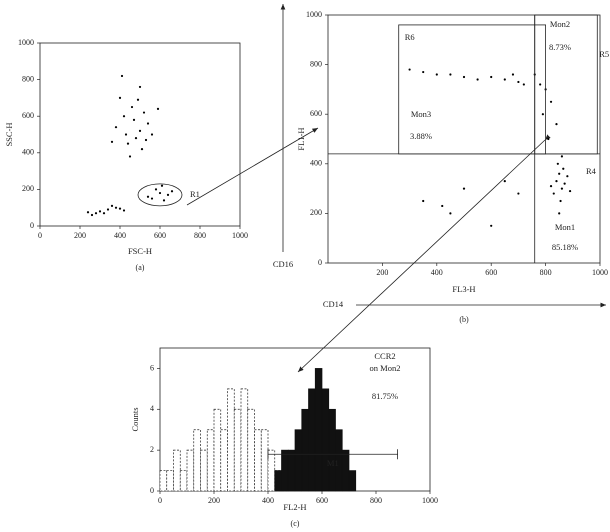 This screenshot has height=532, width=610. What do you see at coordinates (252, 166) in the screenshot?
I see `arrow` at bounding box center [252, 166].